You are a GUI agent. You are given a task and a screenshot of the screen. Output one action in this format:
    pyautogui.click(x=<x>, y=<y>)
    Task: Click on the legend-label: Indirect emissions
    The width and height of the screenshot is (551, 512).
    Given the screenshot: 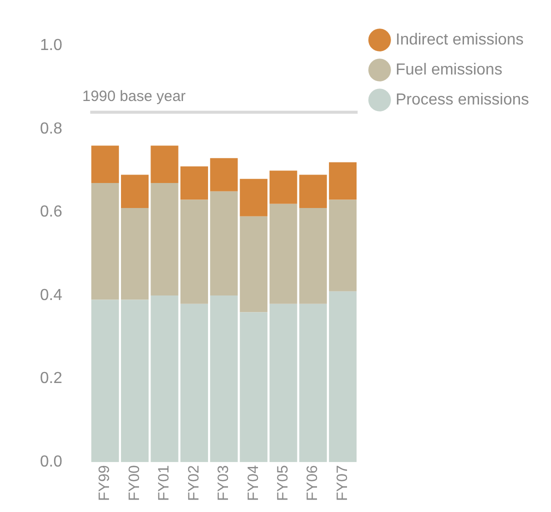 What is the action you would take?
    pyautogui.click(x=460, y=39)
    